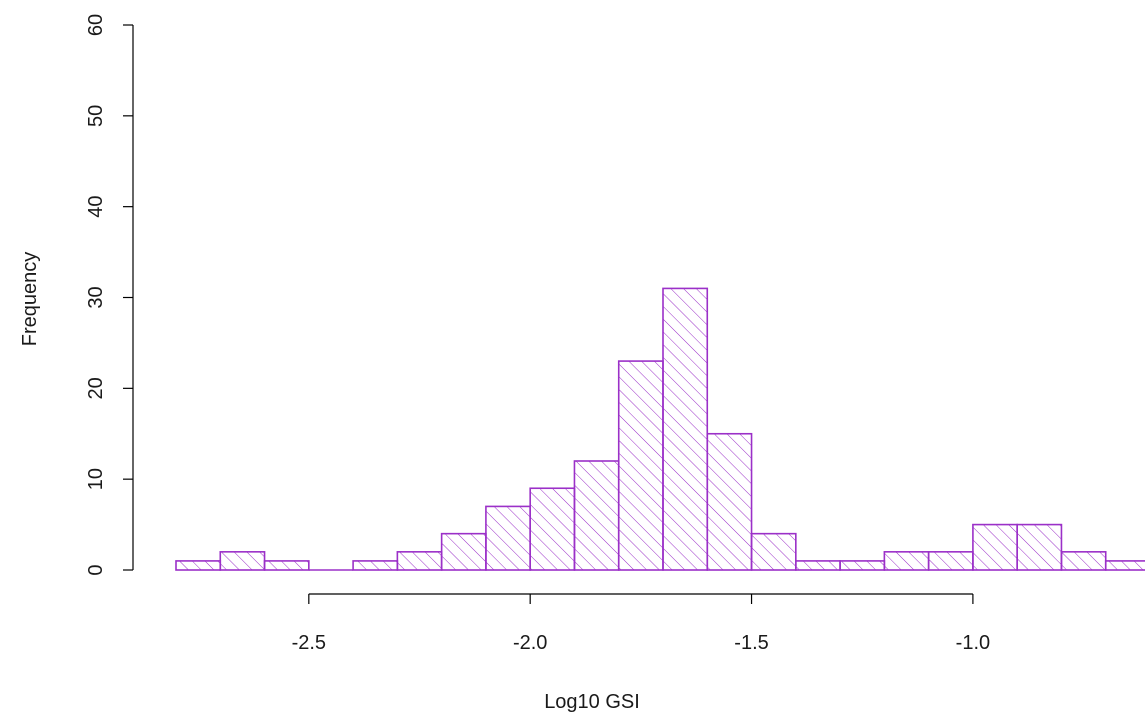 This screenshot has width=1145, height=725. What do you see at coordinates (751, 643) in the screenshot?
I see `x-tick-label: -1.5` at bounding box center [751, 643].